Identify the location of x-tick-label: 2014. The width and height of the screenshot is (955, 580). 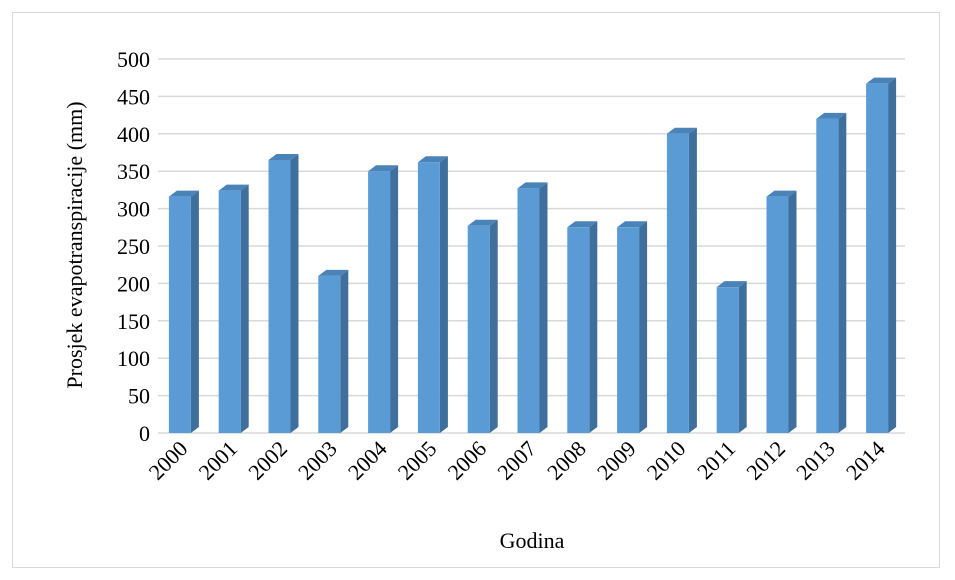
(865, 460).